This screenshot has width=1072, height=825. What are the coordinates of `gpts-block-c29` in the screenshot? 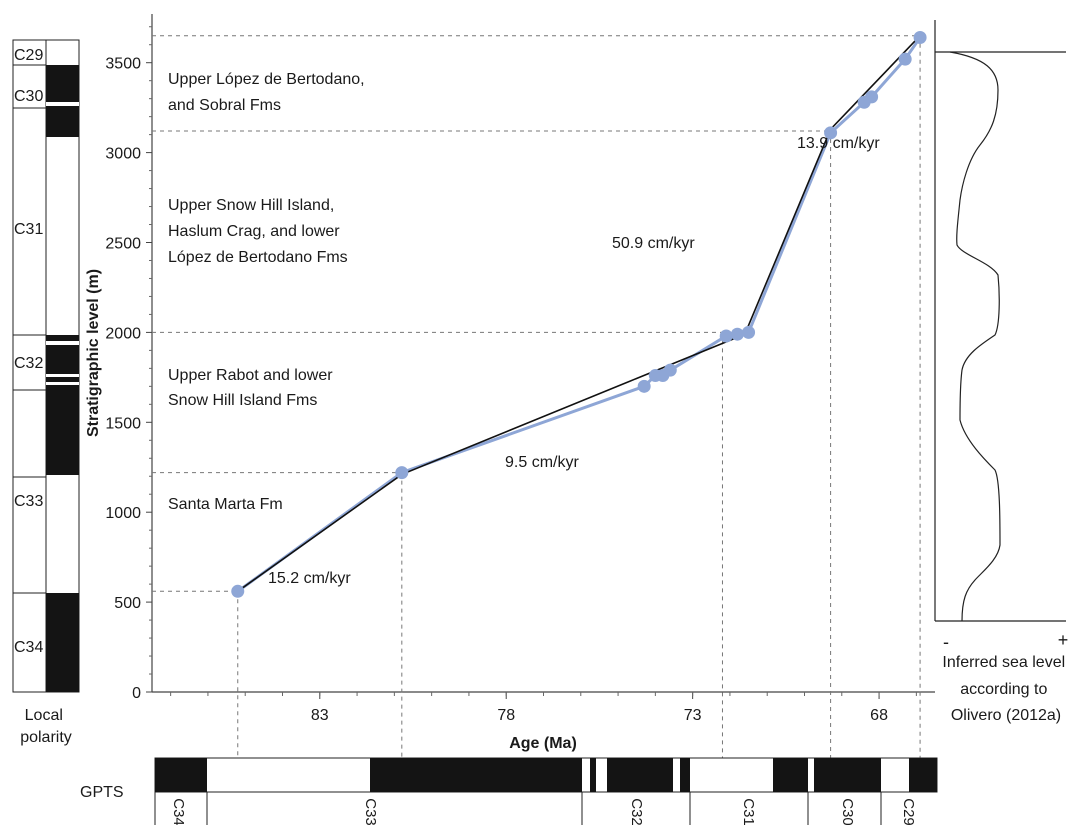 It's located at (923, 775).